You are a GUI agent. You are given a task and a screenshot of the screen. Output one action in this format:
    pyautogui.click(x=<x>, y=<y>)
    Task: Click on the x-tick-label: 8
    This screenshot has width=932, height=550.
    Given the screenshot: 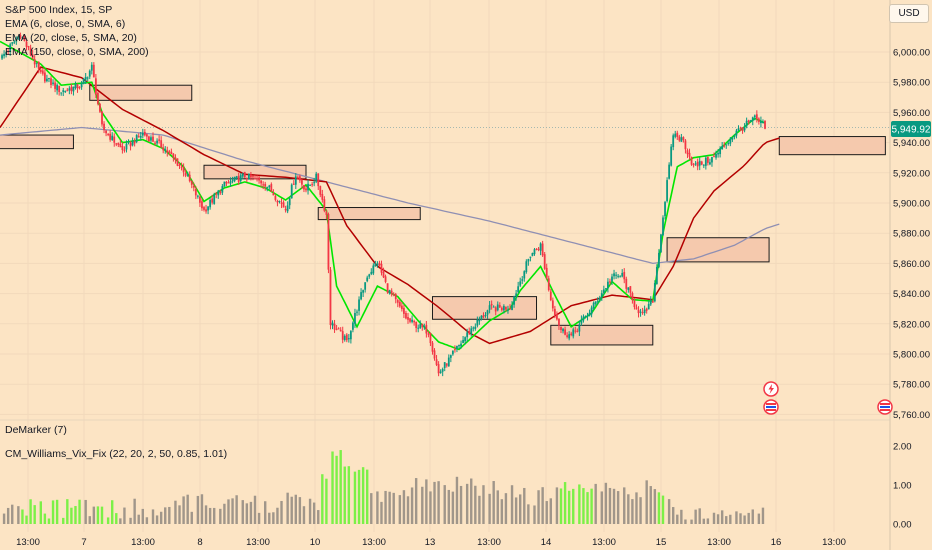 What is the action you would take?
    pyautogui.click(x=199, y=542)
    